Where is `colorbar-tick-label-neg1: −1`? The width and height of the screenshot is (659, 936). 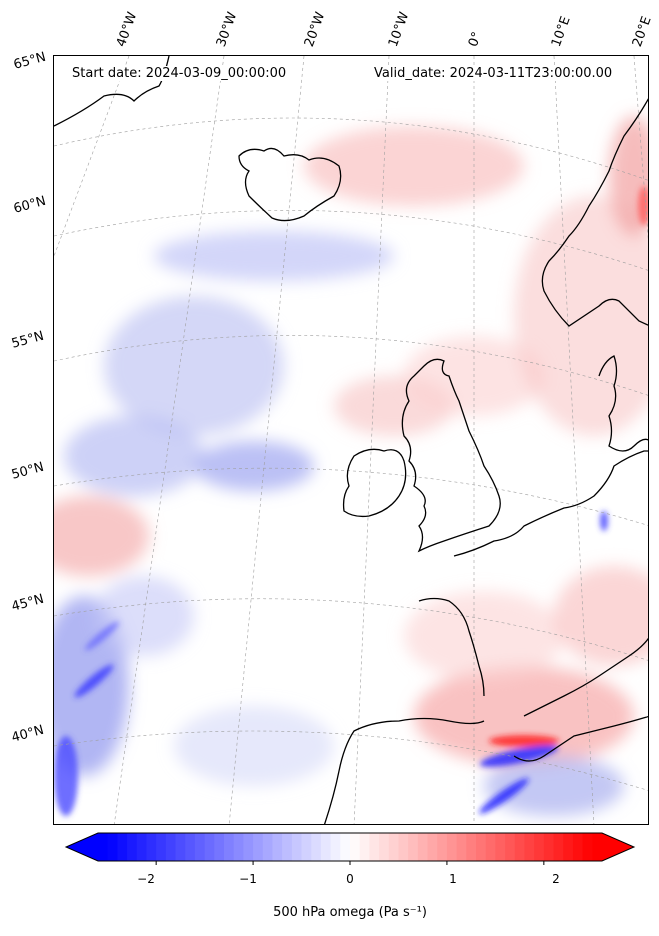
colorbar-tick-label-neg1: −1 is located at coordinates (248, 879).